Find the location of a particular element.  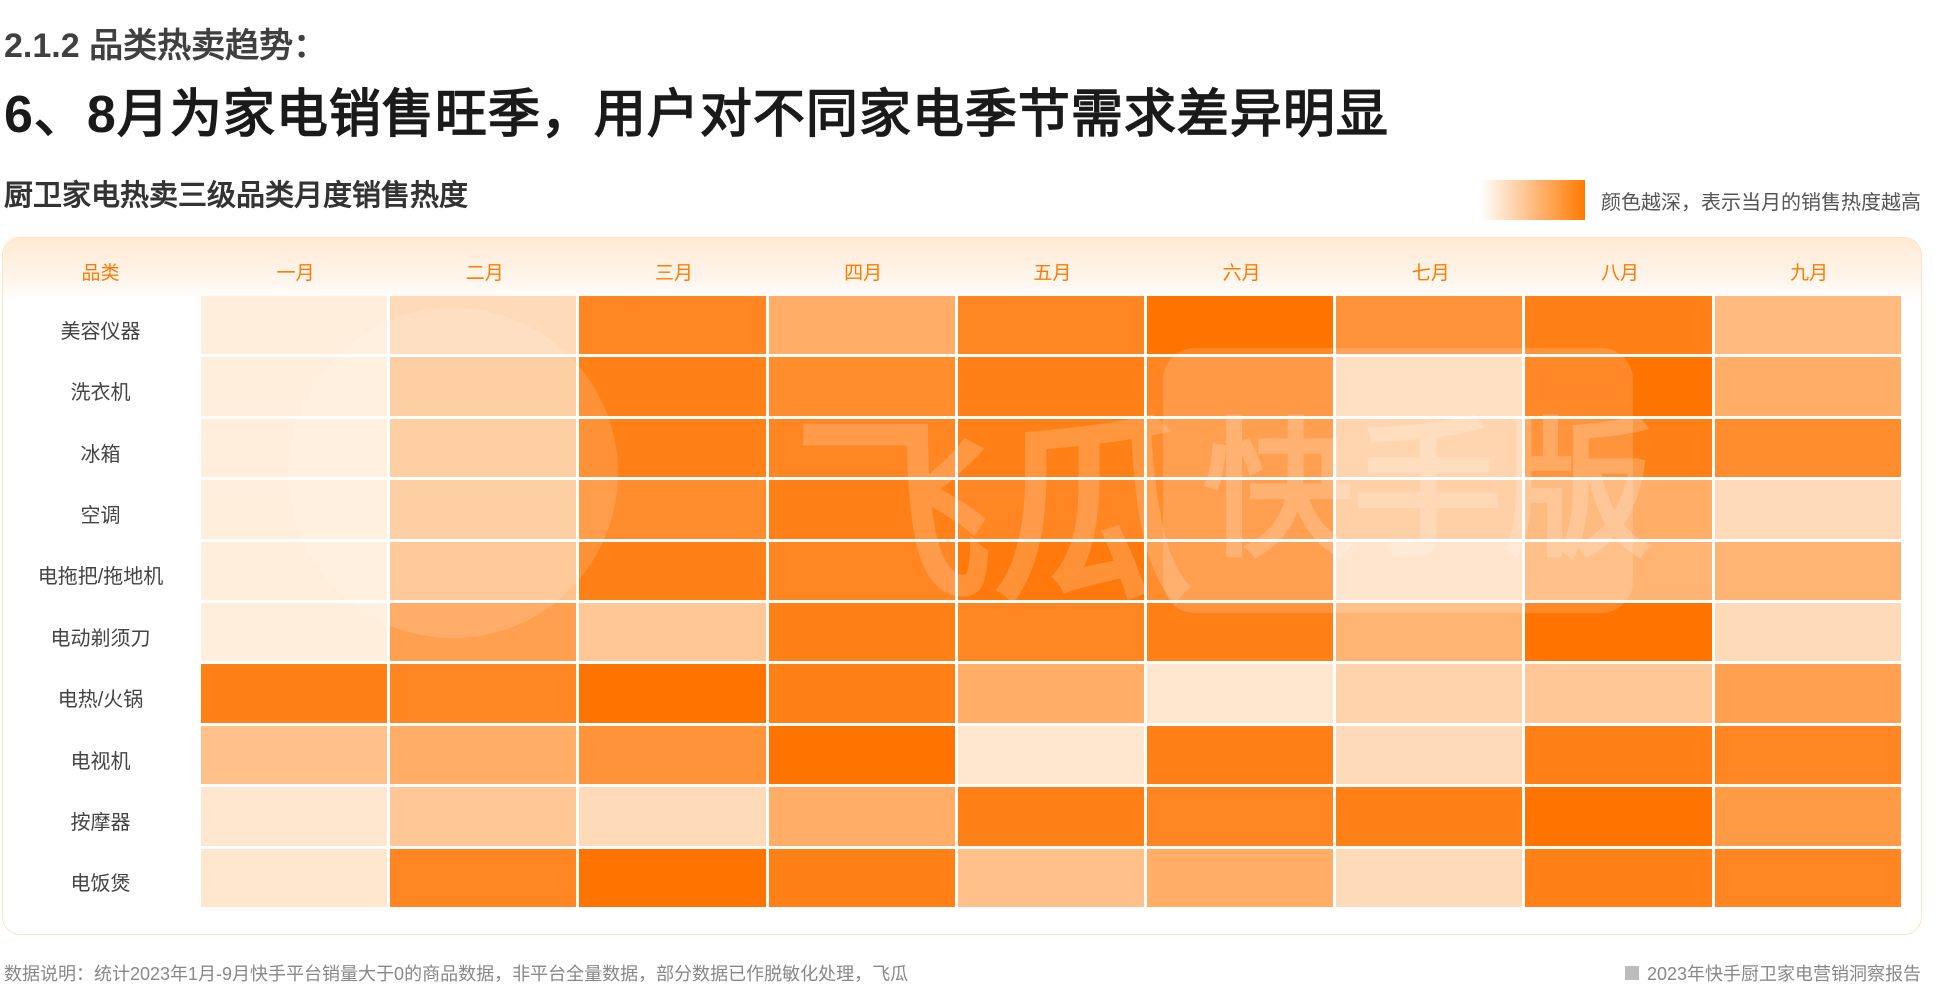

row-header: 品类 is located at coordinates (100, 273).